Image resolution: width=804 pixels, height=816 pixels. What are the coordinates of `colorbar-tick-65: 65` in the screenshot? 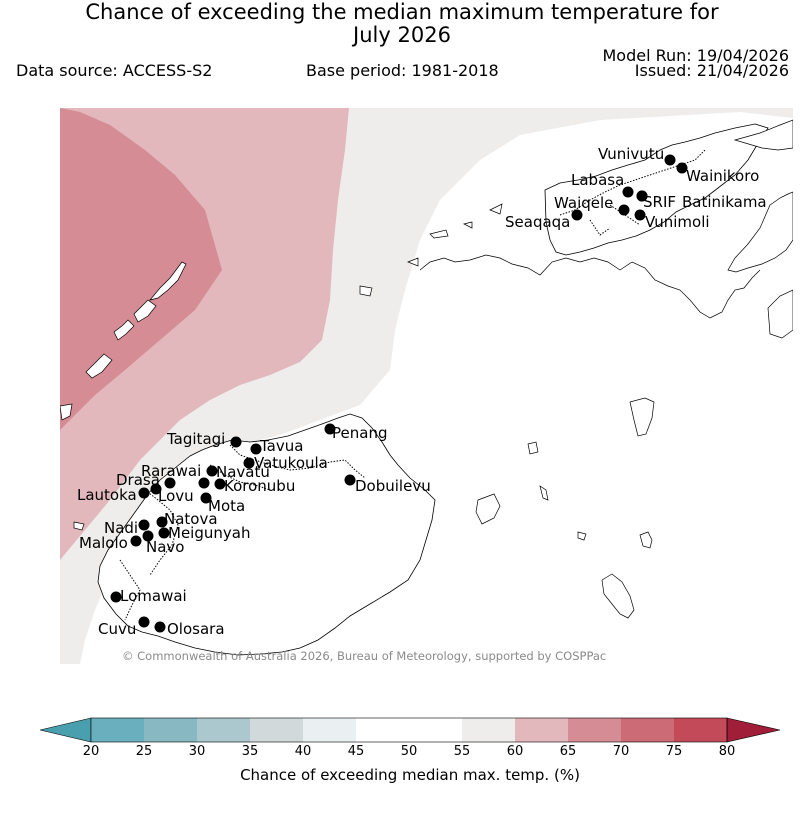 It's located at (568, 751).